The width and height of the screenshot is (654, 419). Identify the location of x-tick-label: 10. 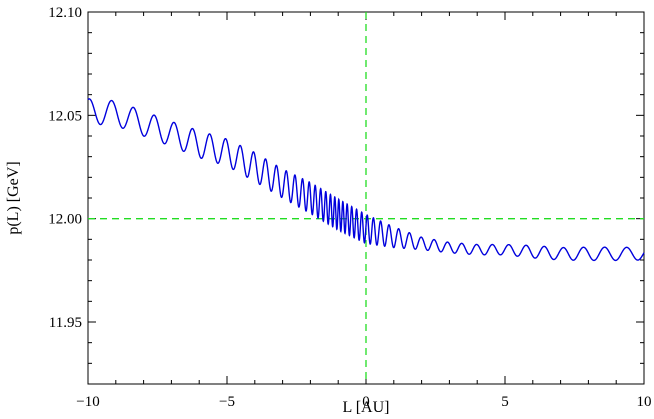
(644, 402).